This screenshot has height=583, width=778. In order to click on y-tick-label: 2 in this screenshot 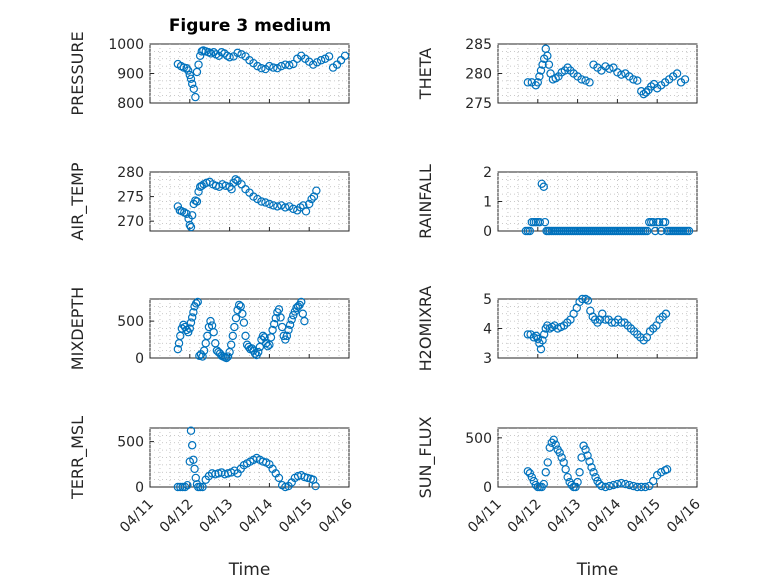, I will do `click(487, 173)`.